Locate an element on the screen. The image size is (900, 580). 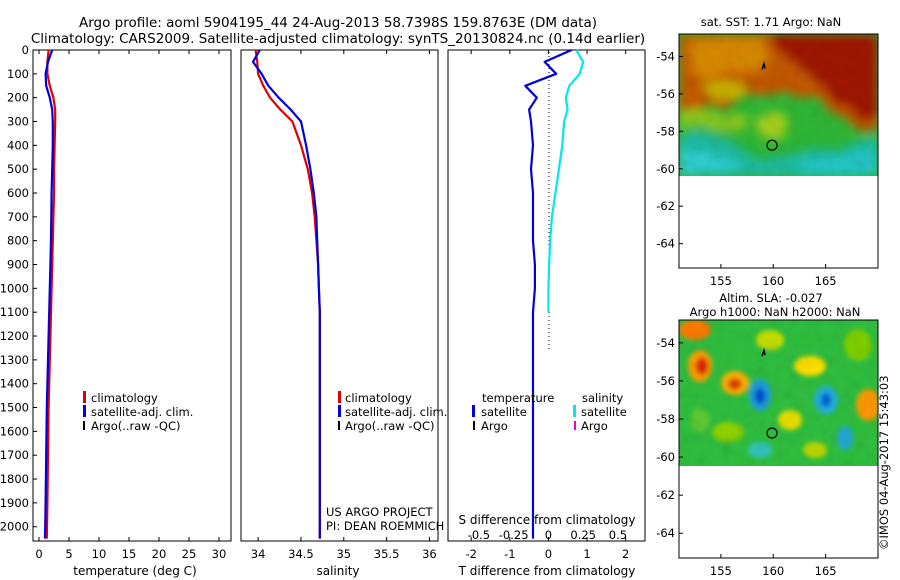
legend-sal-argo: Argo is located at coordinates (594, 426).